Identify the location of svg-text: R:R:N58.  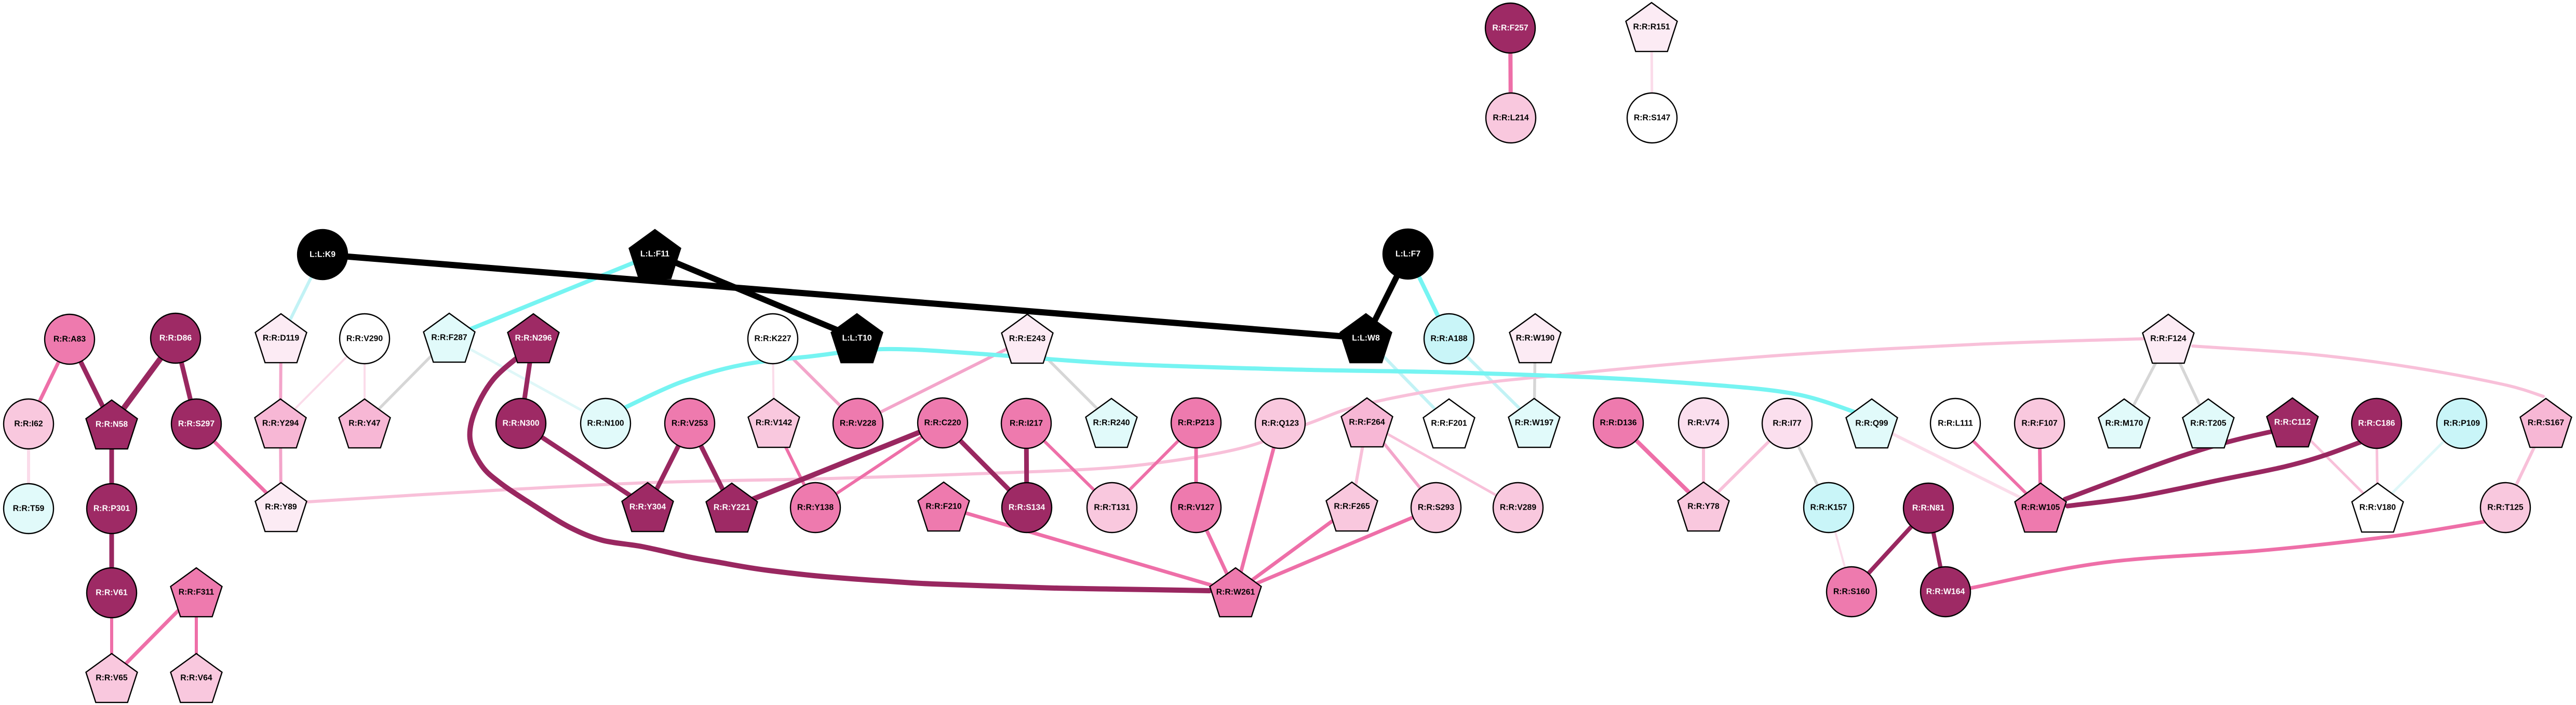
(112, 424).